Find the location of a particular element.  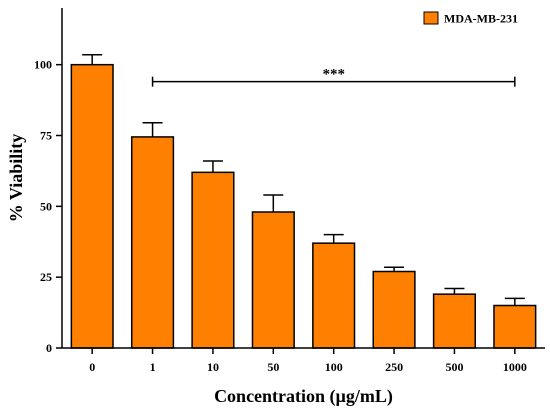

y-tick-label-75: 75 is located at coordinates (46, 136).